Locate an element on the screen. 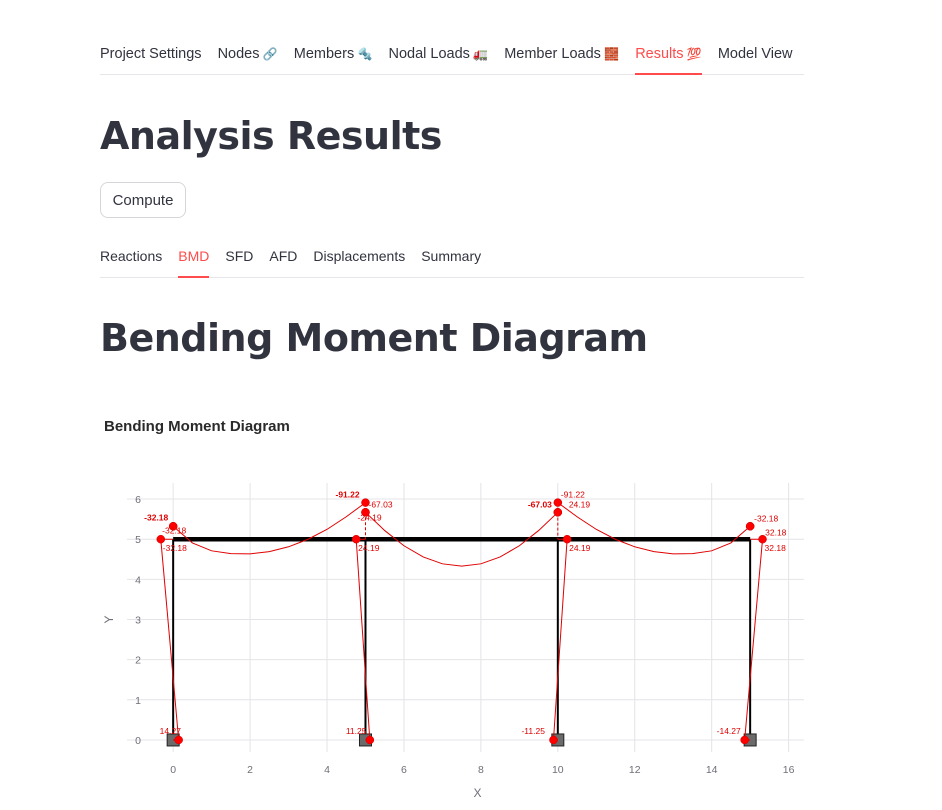 The width and height of the screenshot is (942, 810). x-tick-label: 10 is located at coordinates (558, 770).